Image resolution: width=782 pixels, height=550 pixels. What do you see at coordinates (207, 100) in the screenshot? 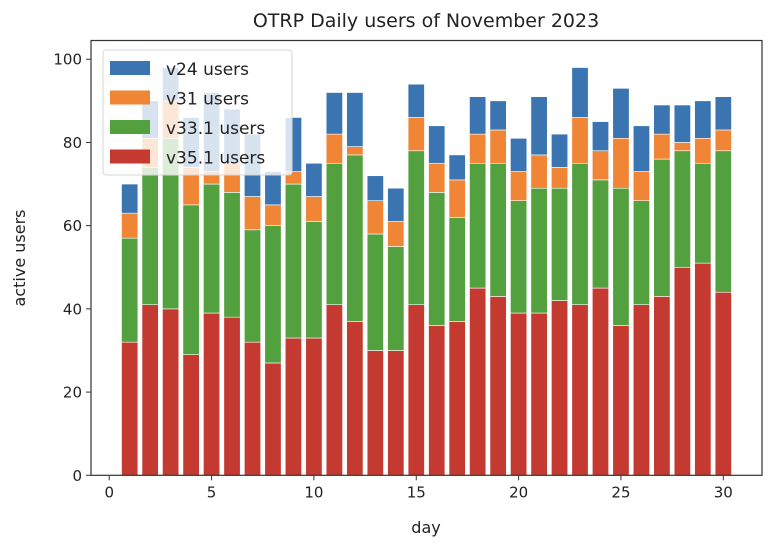
I see `legend-label: v31 users` at bounding box center [207, 100].